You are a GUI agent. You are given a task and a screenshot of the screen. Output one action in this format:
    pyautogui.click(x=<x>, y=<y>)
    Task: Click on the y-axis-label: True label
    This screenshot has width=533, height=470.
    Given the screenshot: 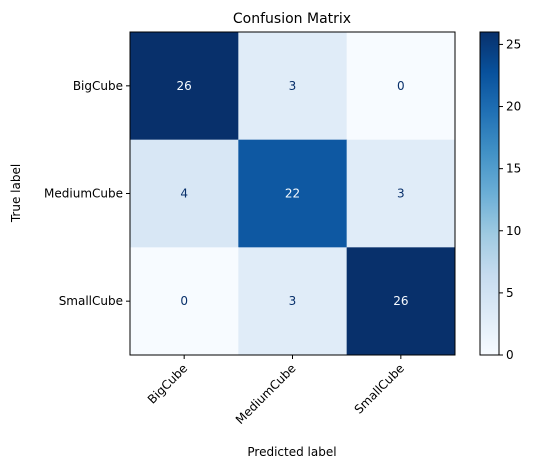 What is the action you would take?
    pyautogui.click(x=16, y=193)
    